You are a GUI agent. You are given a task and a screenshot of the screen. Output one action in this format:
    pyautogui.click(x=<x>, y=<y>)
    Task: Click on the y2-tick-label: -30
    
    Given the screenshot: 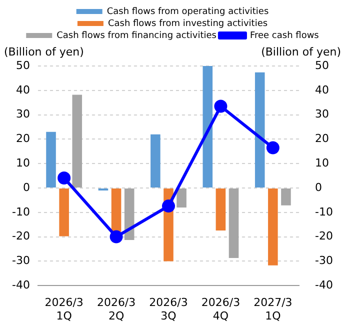 What is the action you would take?
    pyautogui.click(x=324, y=261)
    